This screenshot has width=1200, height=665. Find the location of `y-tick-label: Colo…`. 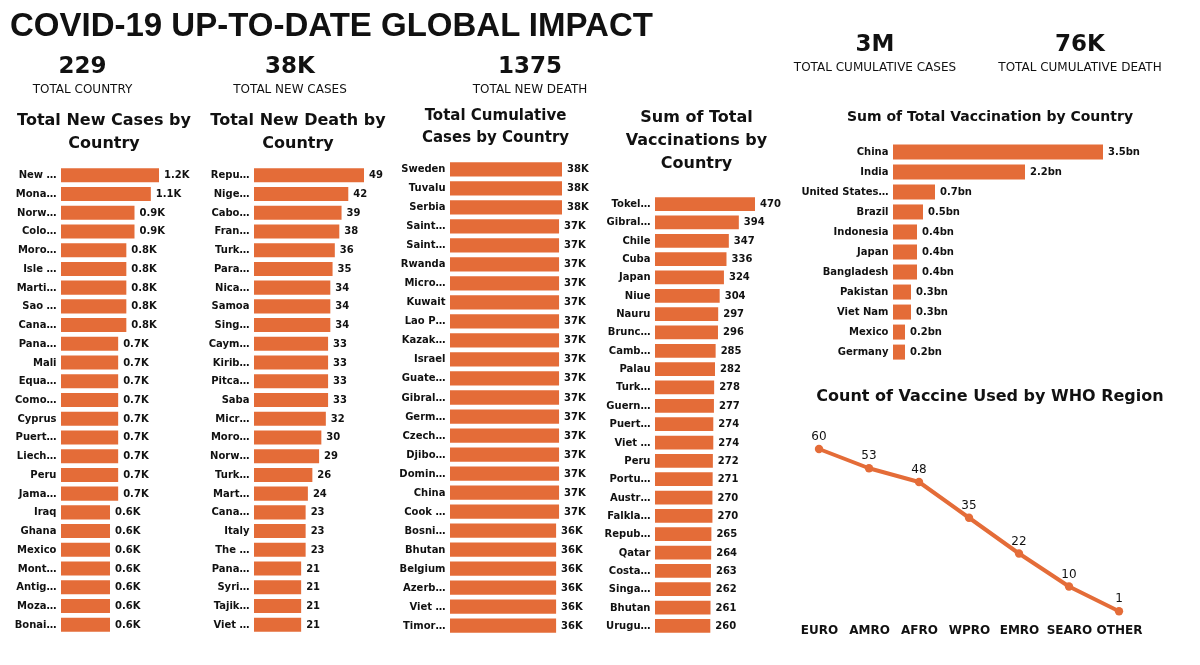

y-tick-label: Colo… is located at coordinates (39, 231).